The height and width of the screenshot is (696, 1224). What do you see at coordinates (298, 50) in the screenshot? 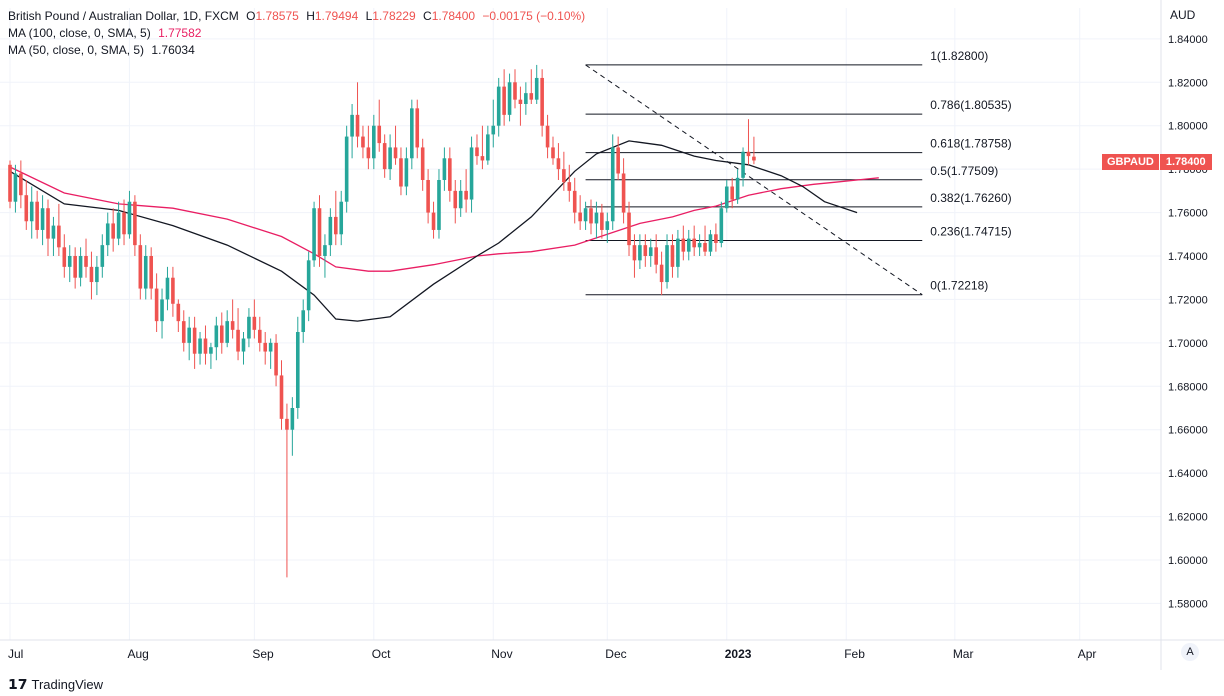
I see `legend-ma50-row: MA (50, close, 0, SMA, 5) 1.76034` at bounding box center [298, 50].